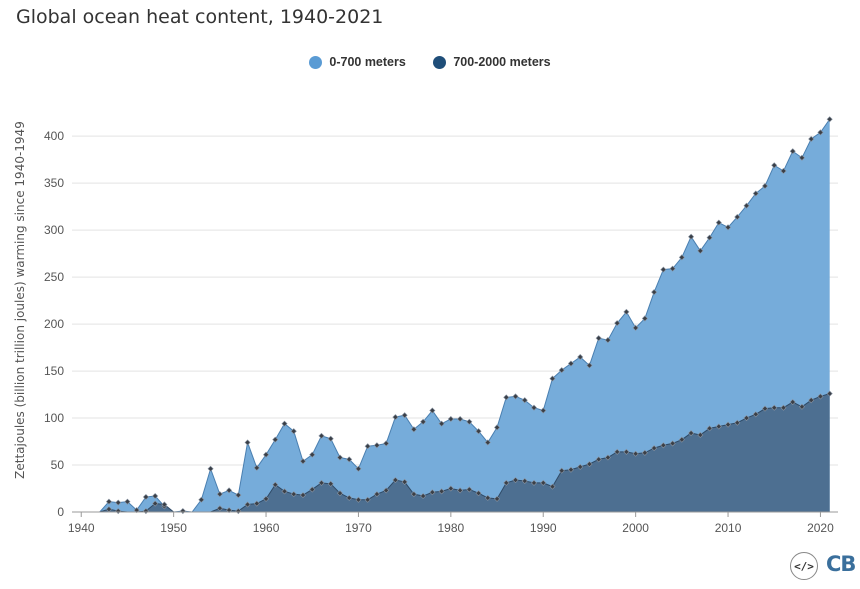 Image resolution: width=860 pixels, height=589 pixels. I want to click on point-s1-2007, so click(700, 434).